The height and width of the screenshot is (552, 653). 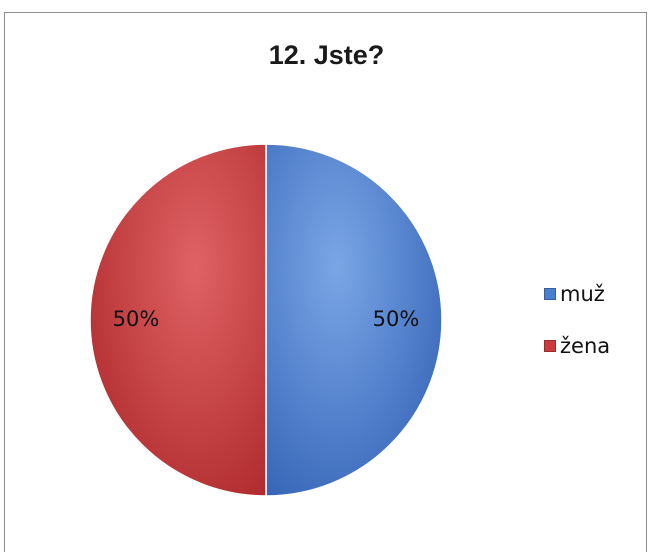 What do you see at coordinates (582, 294) in the screenshot?
I see `legend-label-muz: muž` at bounding box center [582, 294].